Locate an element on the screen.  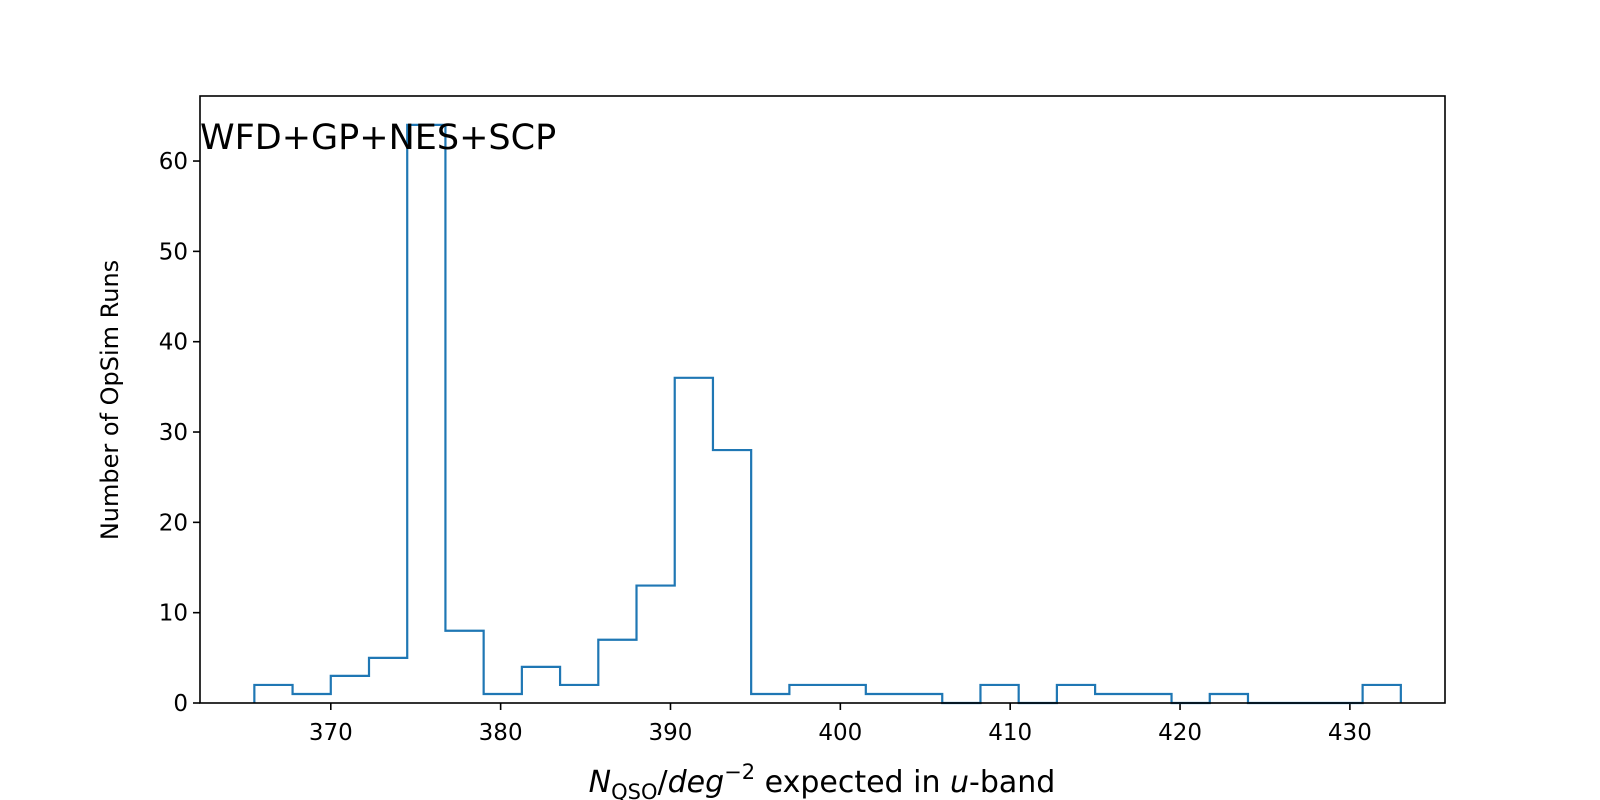
x-label-symbol: N is located at coordinates (600, 782).